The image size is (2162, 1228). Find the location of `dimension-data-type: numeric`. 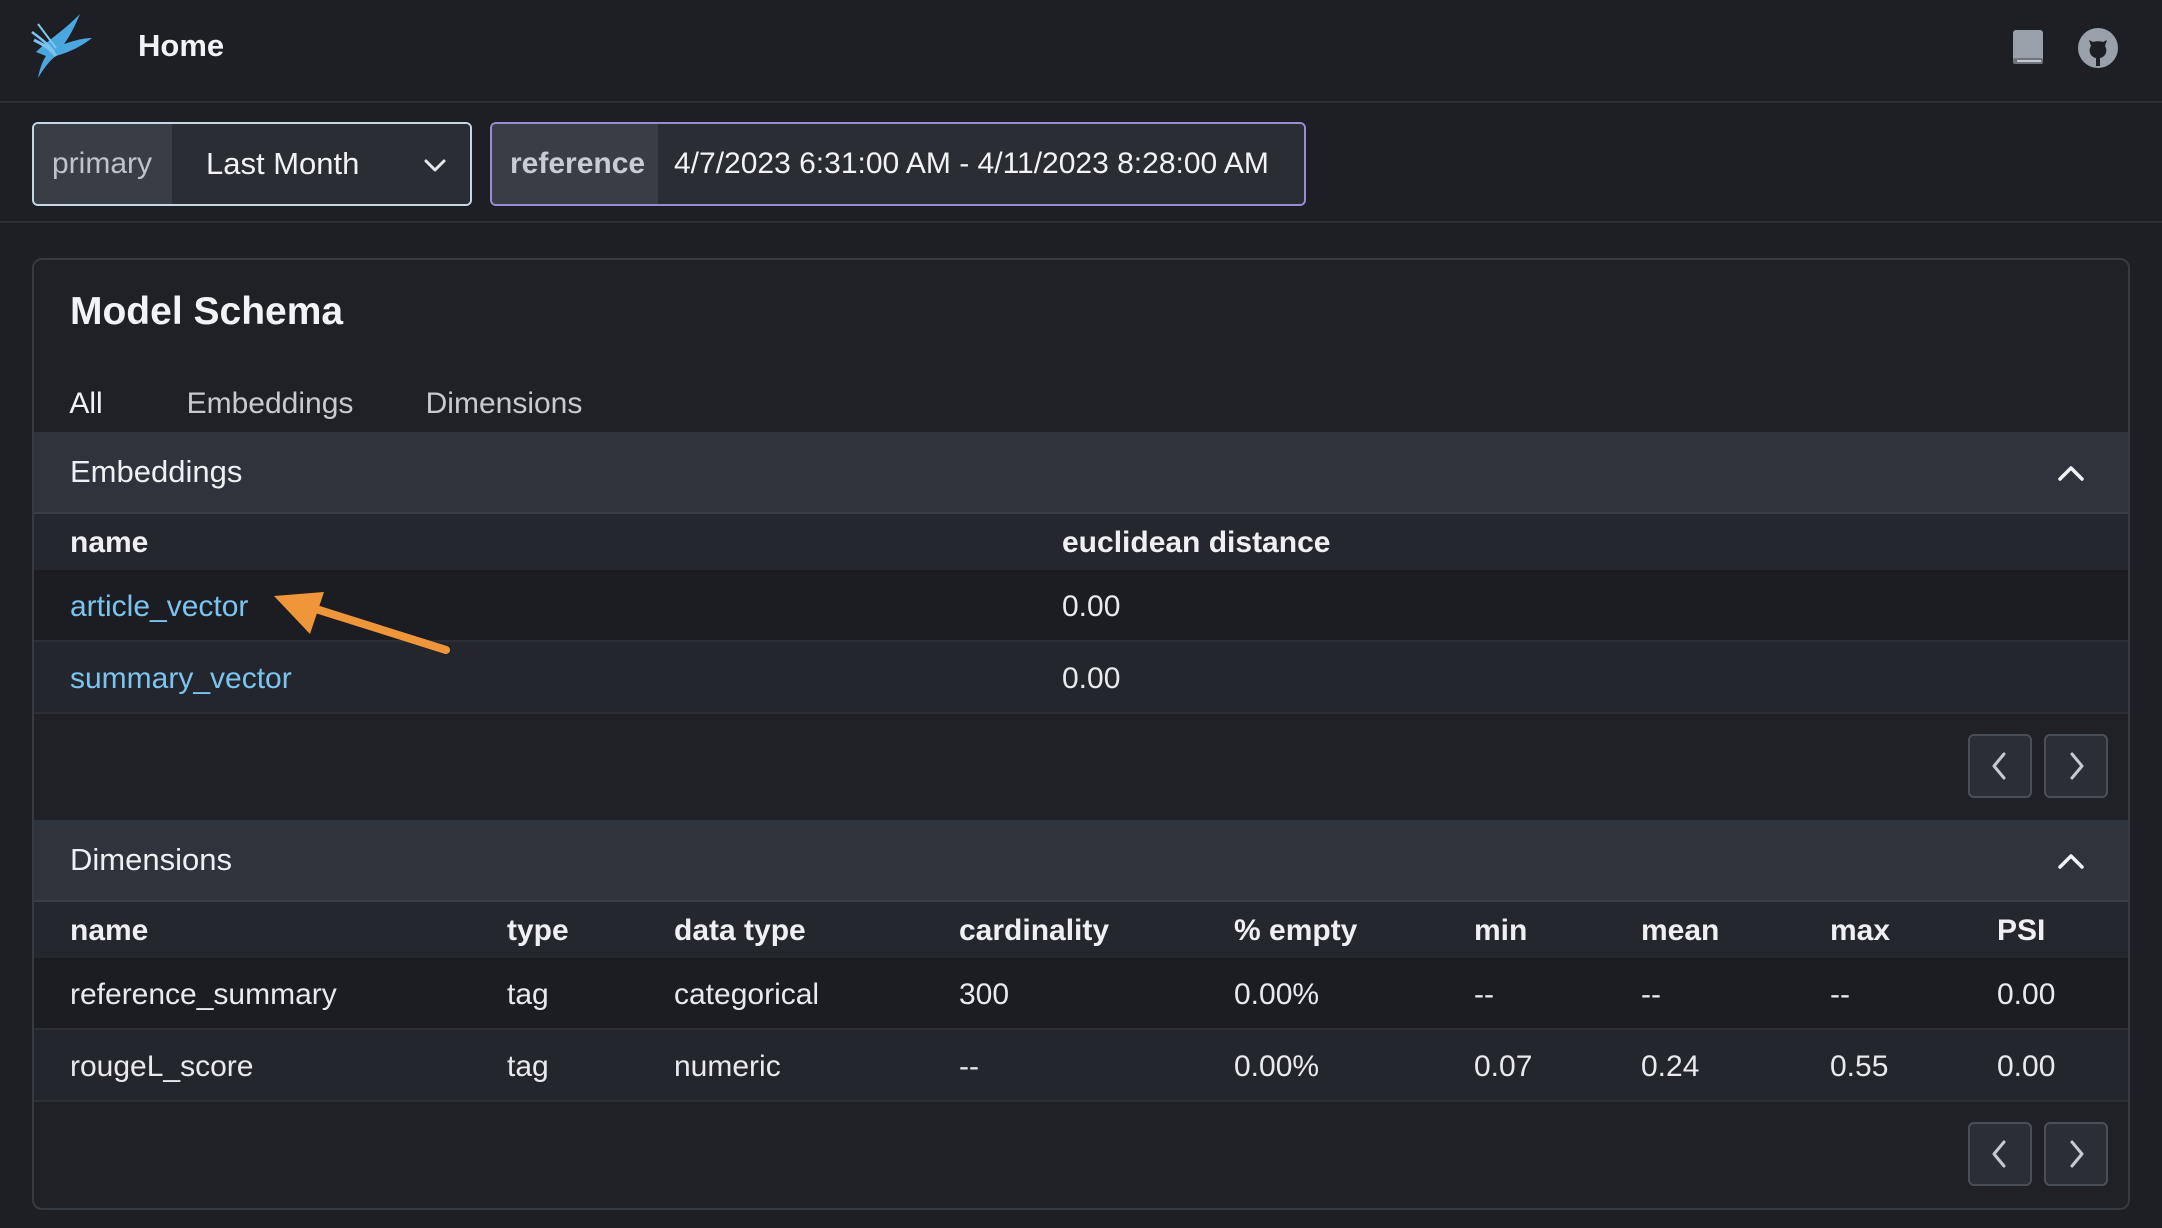

dimension-data-type: numeric is located at coordinates (727, 1066).